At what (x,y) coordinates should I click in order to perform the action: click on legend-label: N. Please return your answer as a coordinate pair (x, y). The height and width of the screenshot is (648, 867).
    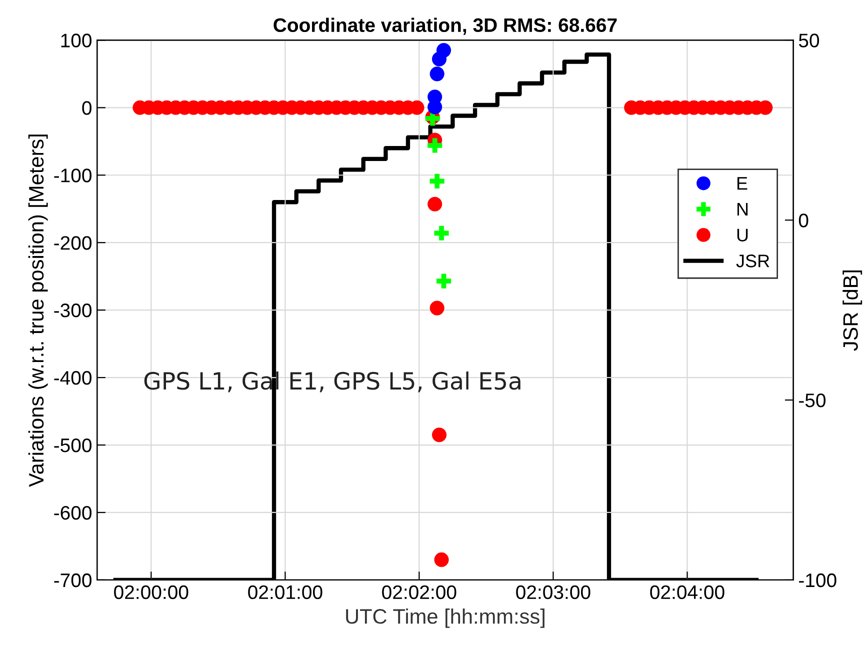
    Looking at the image, I should click on (742, 209).